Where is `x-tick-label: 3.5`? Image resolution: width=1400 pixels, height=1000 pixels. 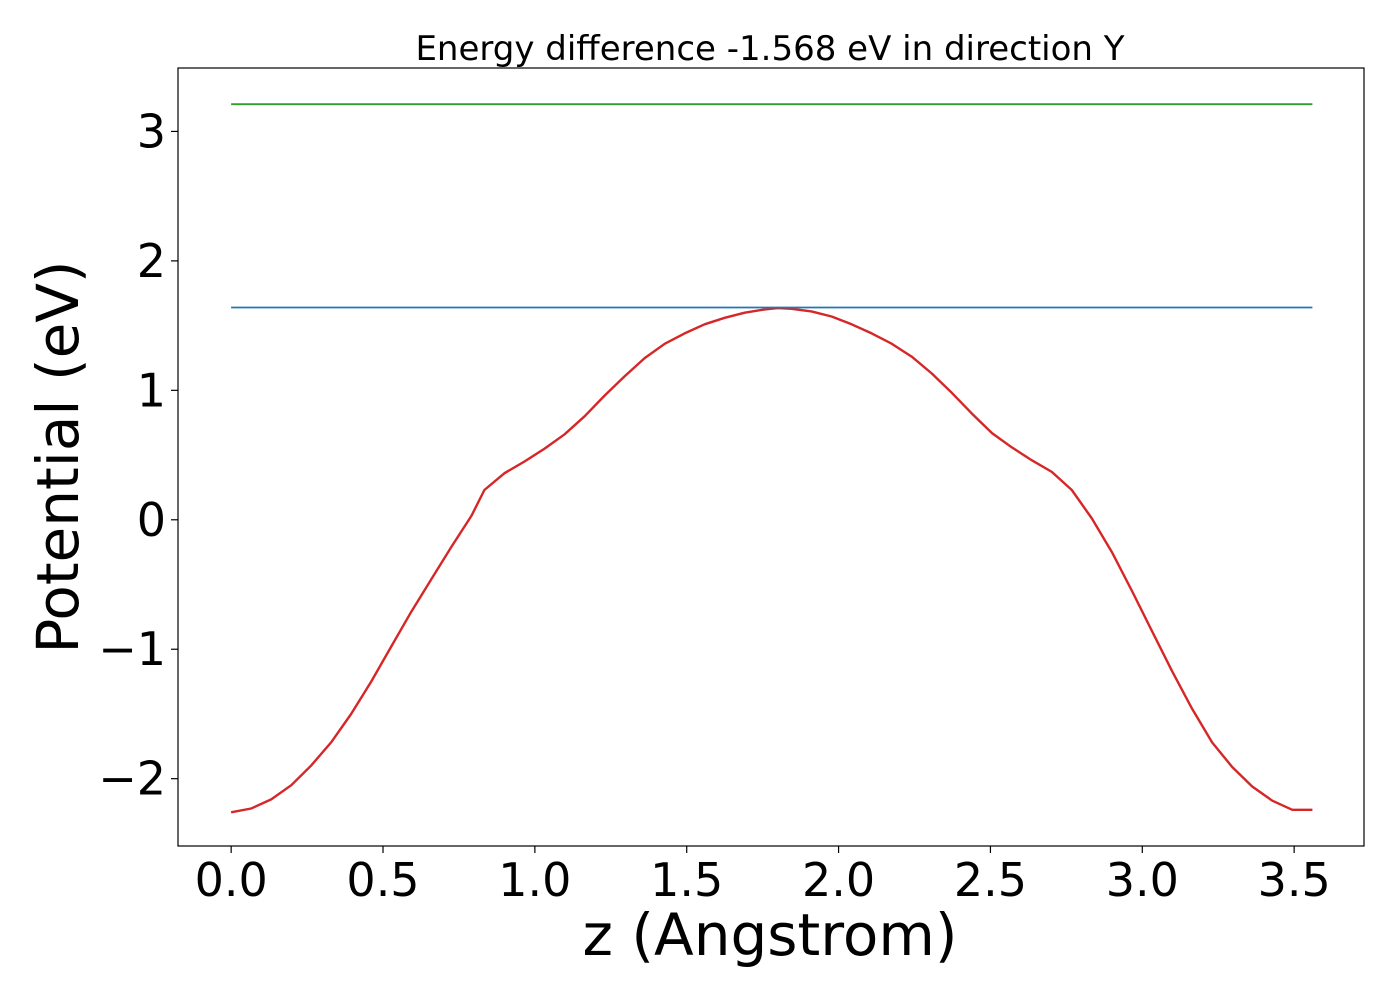
x-tick-label: 3.5 is located at coordinates (1294, 880).